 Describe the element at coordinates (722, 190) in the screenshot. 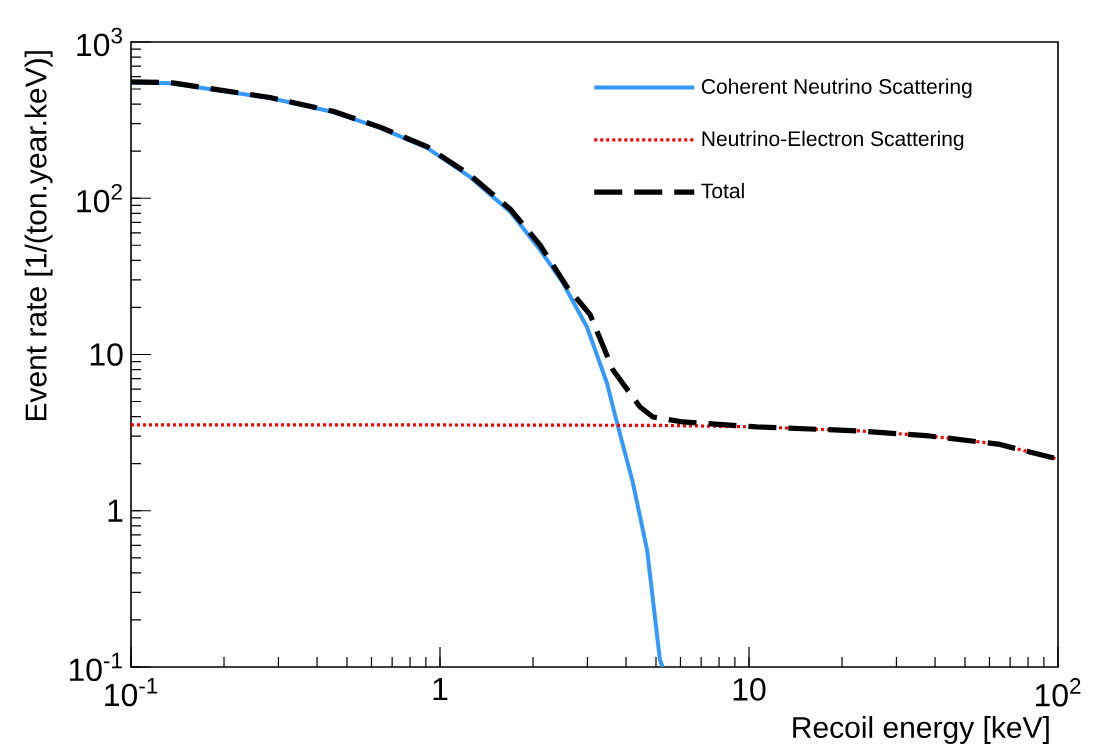

I see `legend-label: Total` at that location.